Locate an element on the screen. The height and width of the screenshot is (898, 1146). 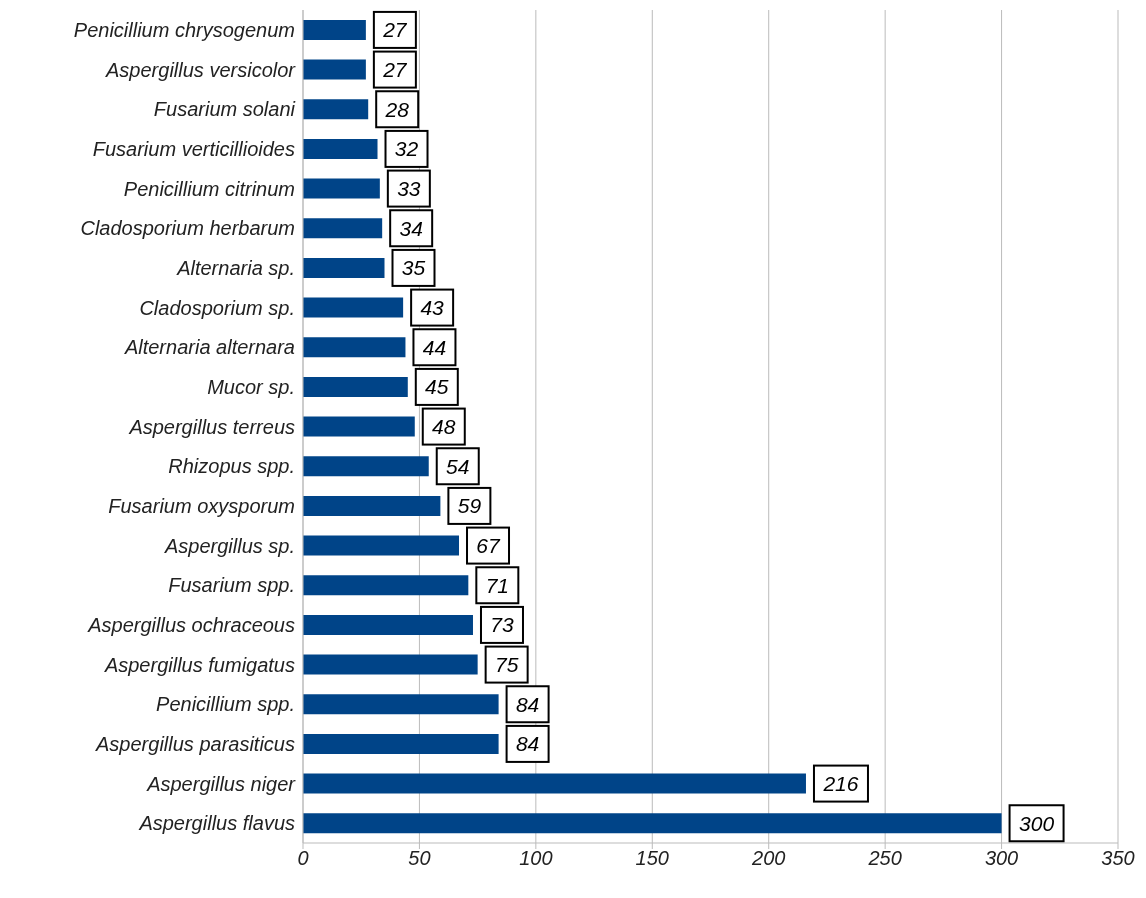
y-tick-label: Aspergillus flavus is located at coordinates (216, 823).